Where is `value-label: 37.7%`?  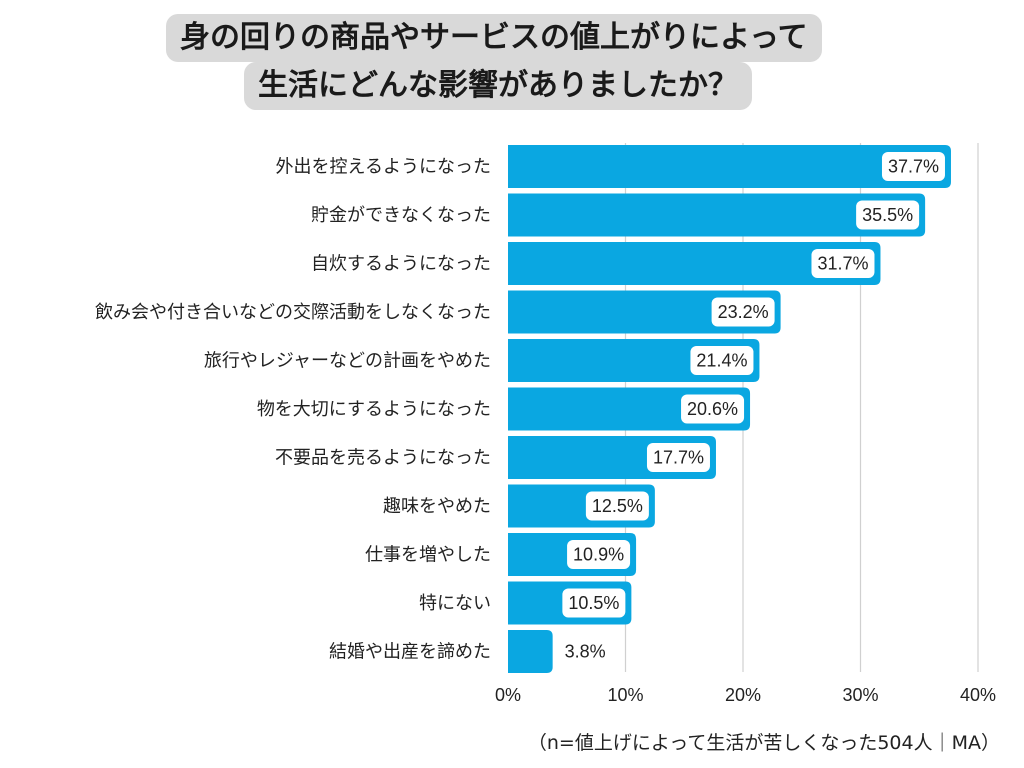
value-label: 37.7% is located at coordinates (913, 167).